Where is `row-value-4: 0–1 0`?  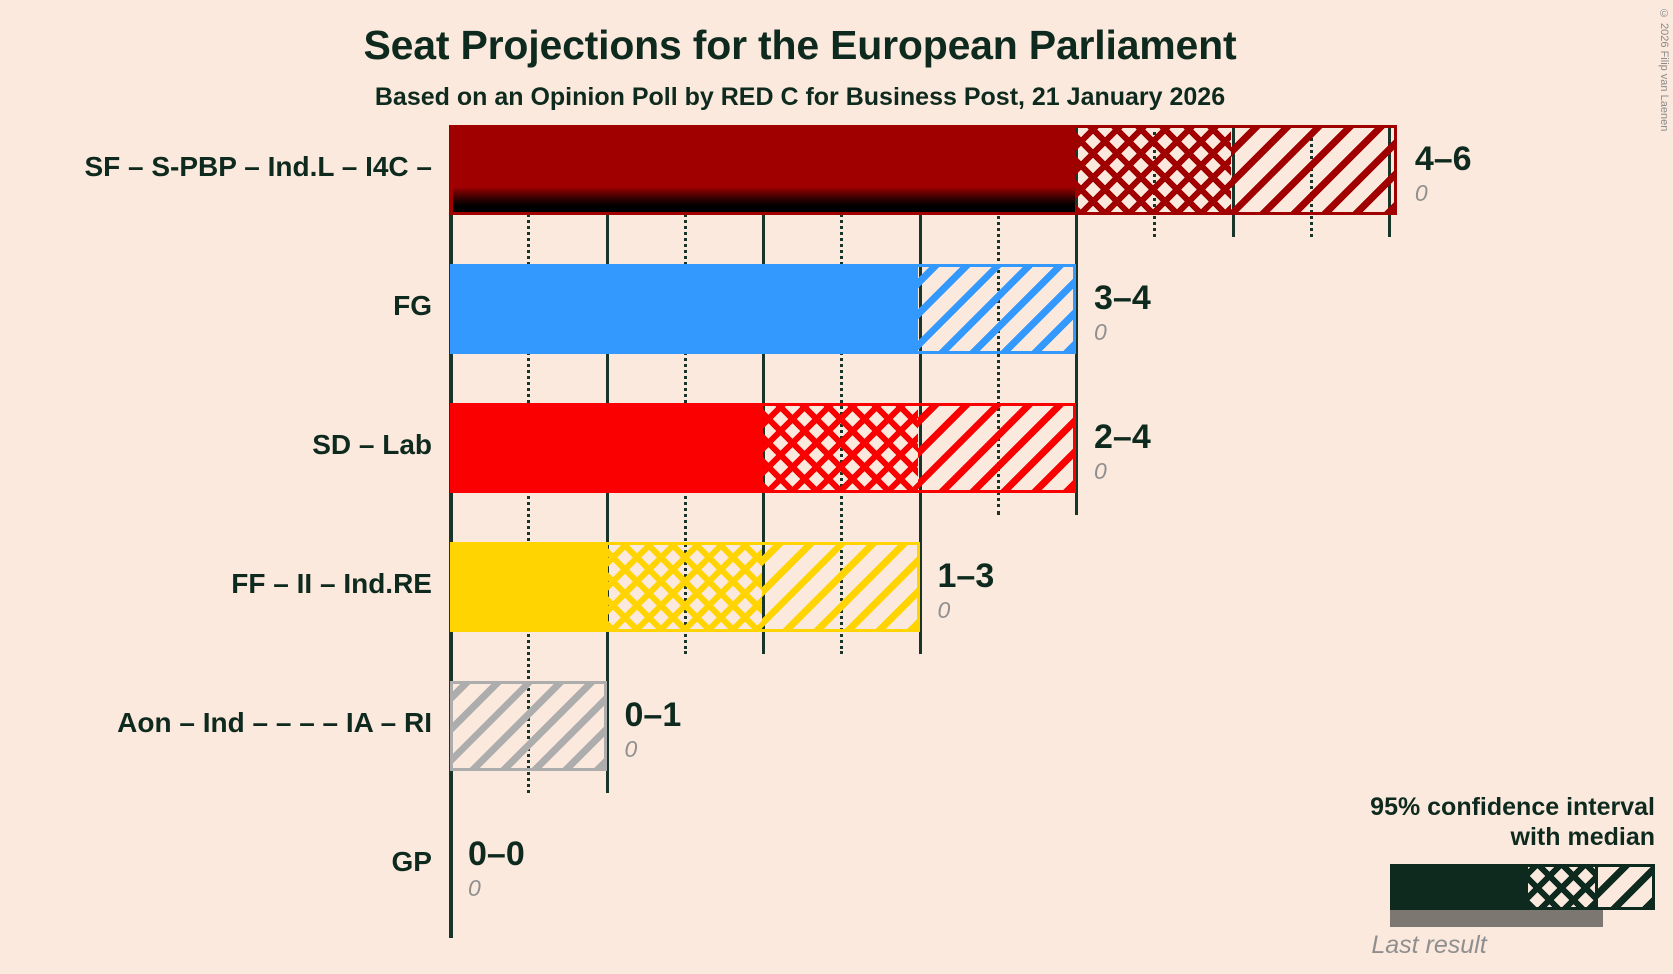 row-value-4: 0–1 0 is located at coordinates (653, 729).